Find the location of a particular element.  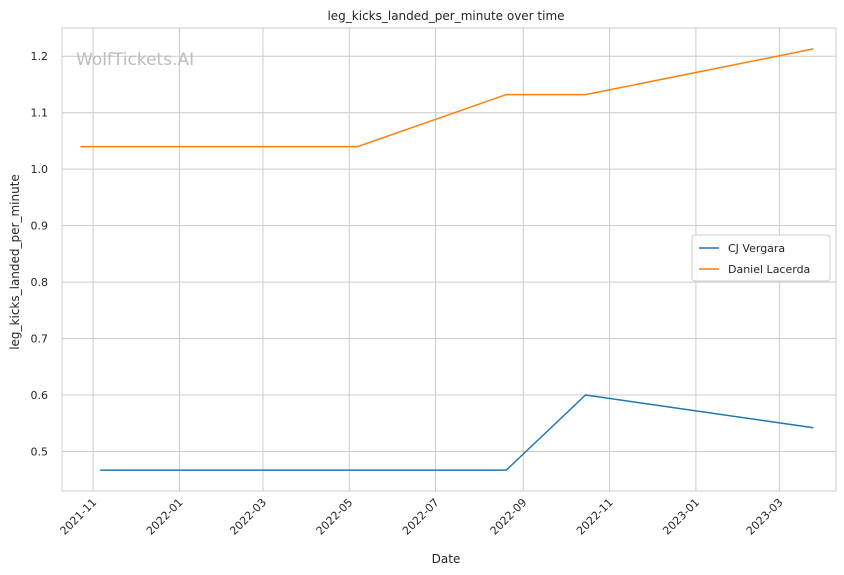

y-tick-label: 1.2 is located at coordinates (40, 56).